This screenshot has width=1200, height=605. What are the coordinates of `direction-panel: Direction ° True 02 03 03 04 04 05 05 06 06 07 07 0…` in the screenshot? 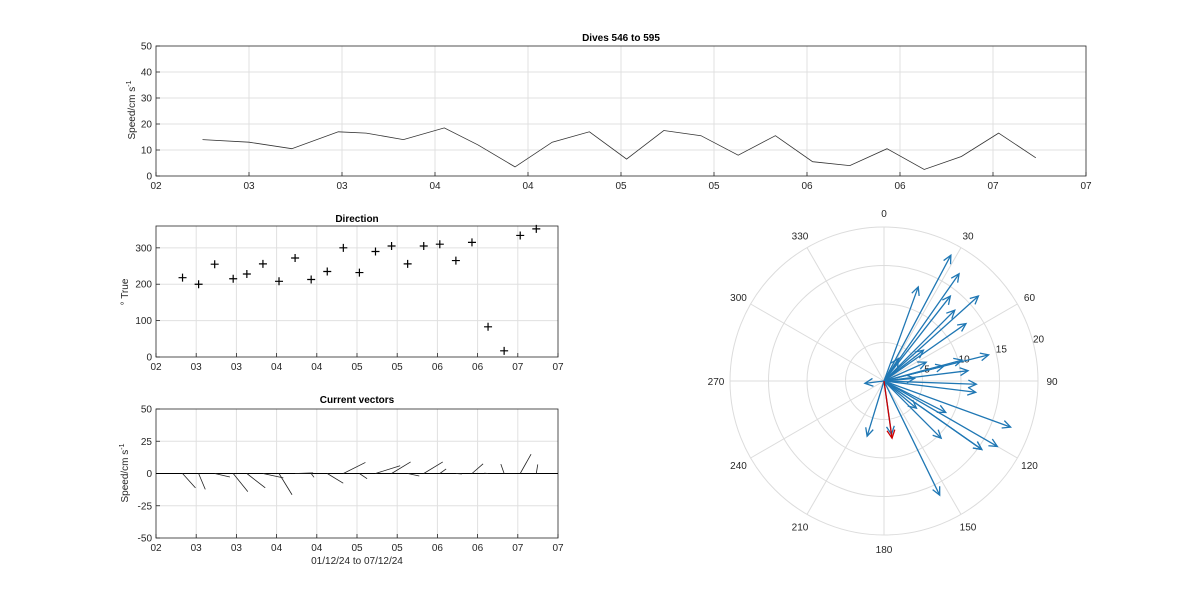 It's located at (342, 293).